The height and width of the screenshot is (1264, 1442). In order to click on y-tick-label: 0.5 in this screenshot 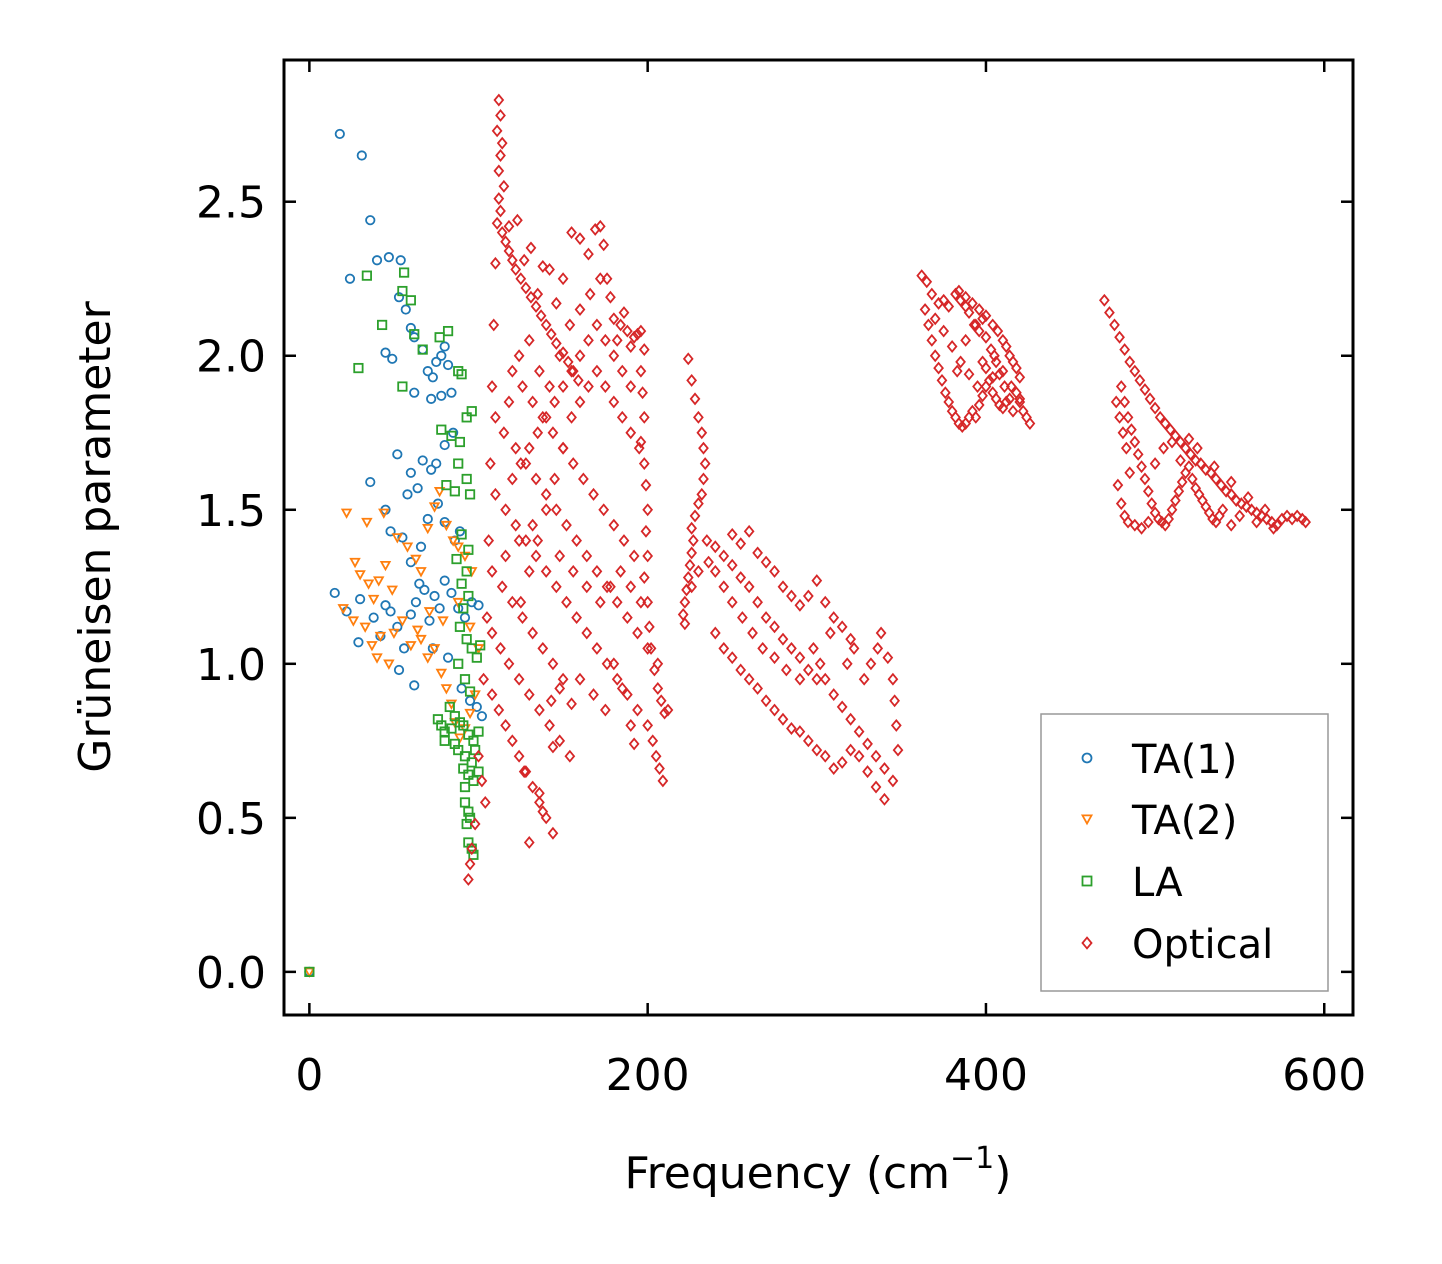, I will do `click(231, 819)`.